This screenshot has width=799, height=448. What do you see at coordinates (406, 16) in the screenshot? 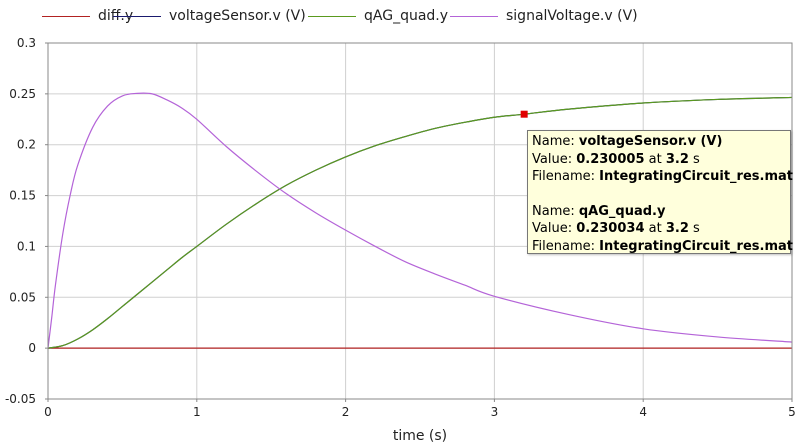
I see `legend-label-qag-quad: qAG_quad.y` at bounding box center [406, 16].